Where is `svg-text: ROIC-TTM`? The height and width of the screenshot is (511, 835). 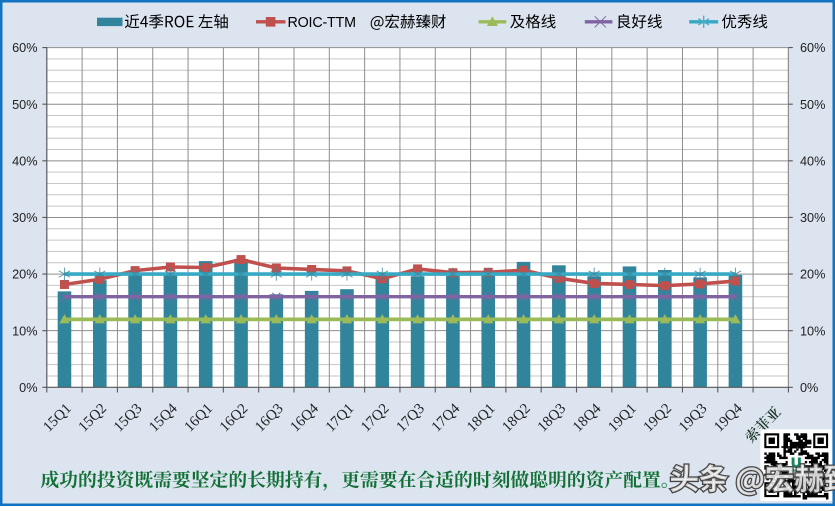
svg-text: ROIC-TTM is located at coordinates (322, 23).